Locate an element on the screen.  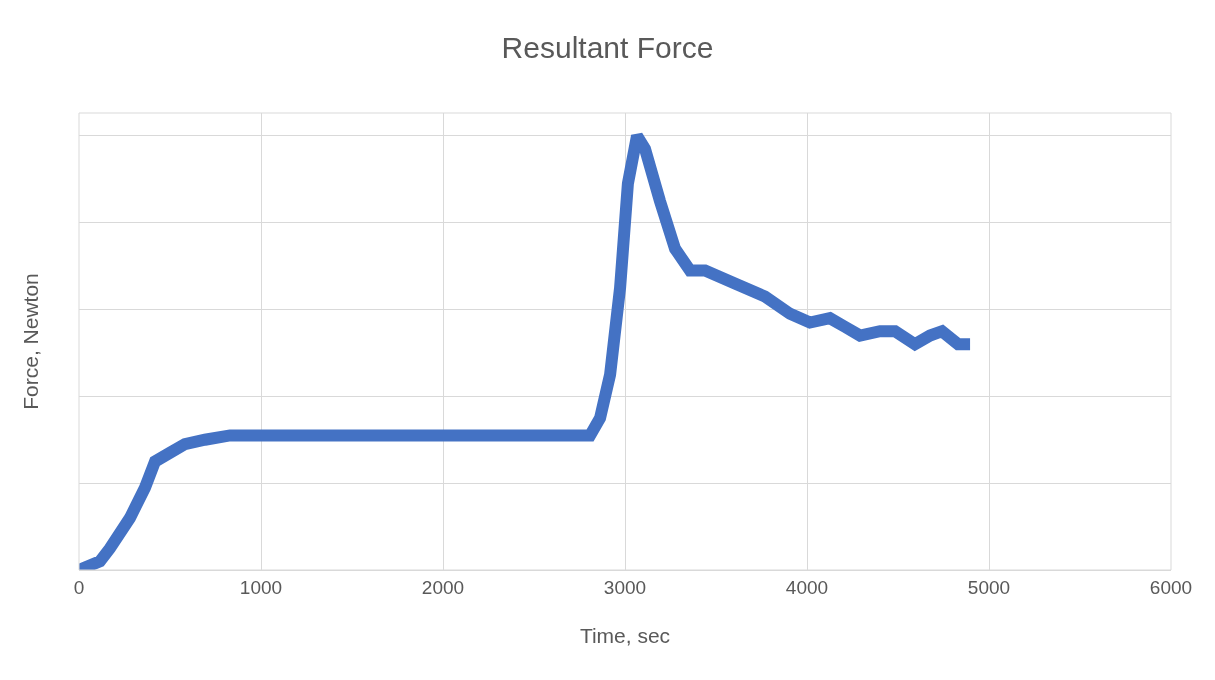
x-tick-label: 3000 is located at coordinates (625, 587).